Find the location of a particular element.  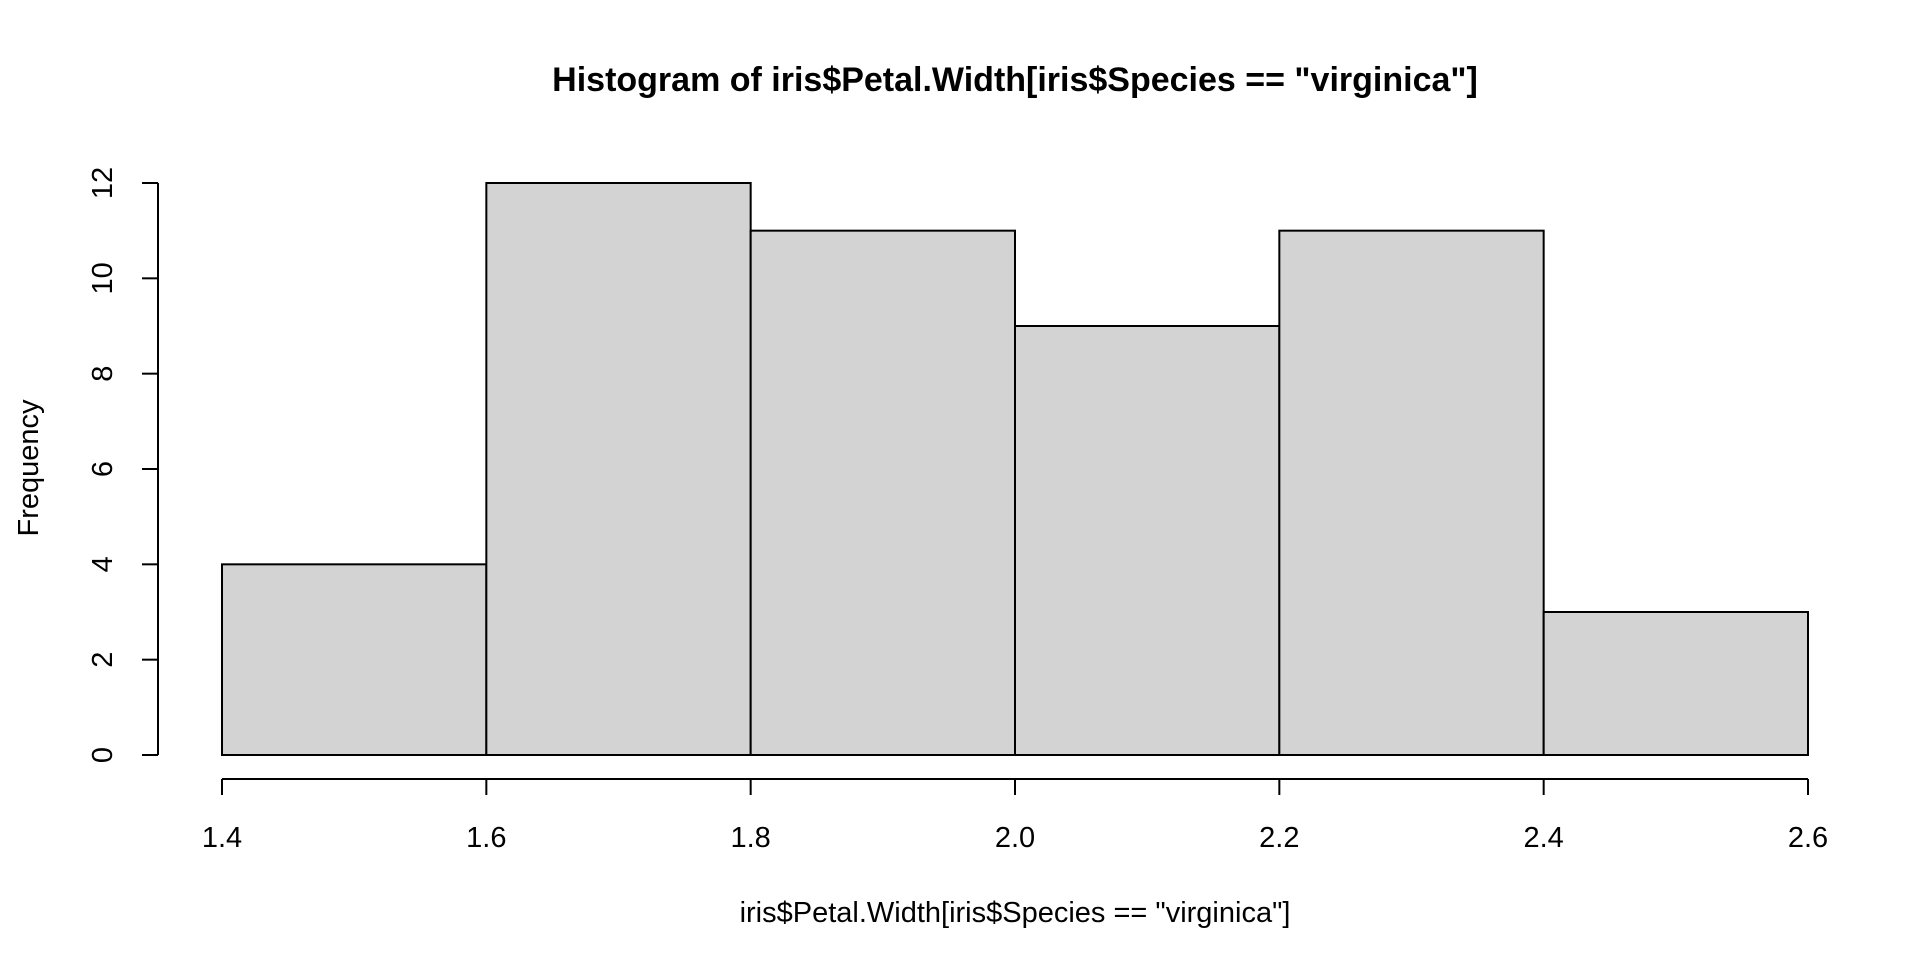

x-tick-label: 1.4 is located at coordinates (222, 838).